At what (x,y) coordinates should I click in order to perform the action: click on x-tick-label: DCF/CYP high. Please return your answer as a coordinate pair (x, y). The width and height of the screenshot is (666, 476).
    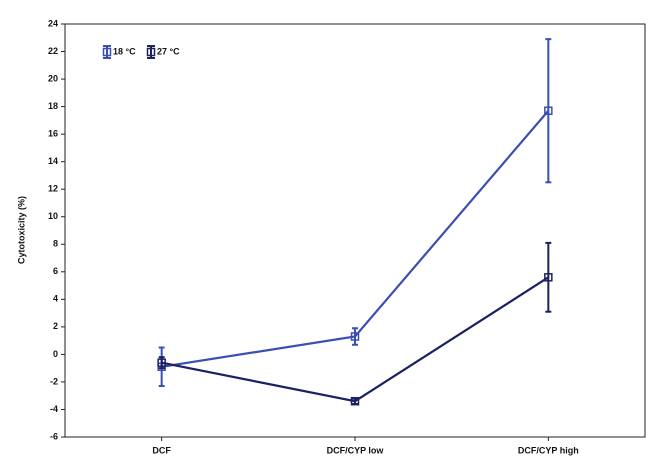
    Looking at the image, I should click on (548, 450).